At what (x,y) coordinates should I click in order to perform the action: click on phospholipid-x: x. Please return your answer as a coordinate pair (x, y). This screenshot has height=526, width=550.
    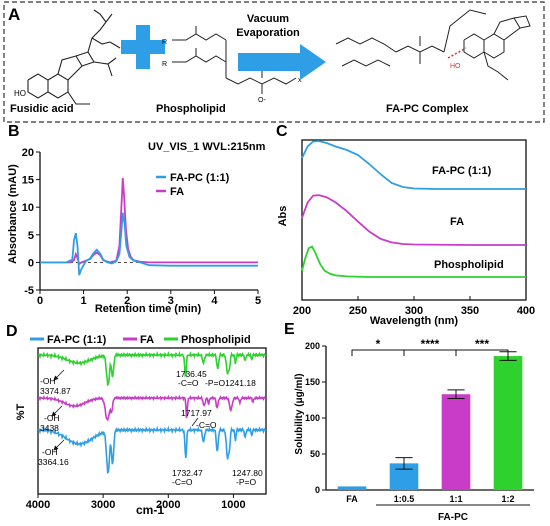
    Looking at the image, I should click on (300, 80).